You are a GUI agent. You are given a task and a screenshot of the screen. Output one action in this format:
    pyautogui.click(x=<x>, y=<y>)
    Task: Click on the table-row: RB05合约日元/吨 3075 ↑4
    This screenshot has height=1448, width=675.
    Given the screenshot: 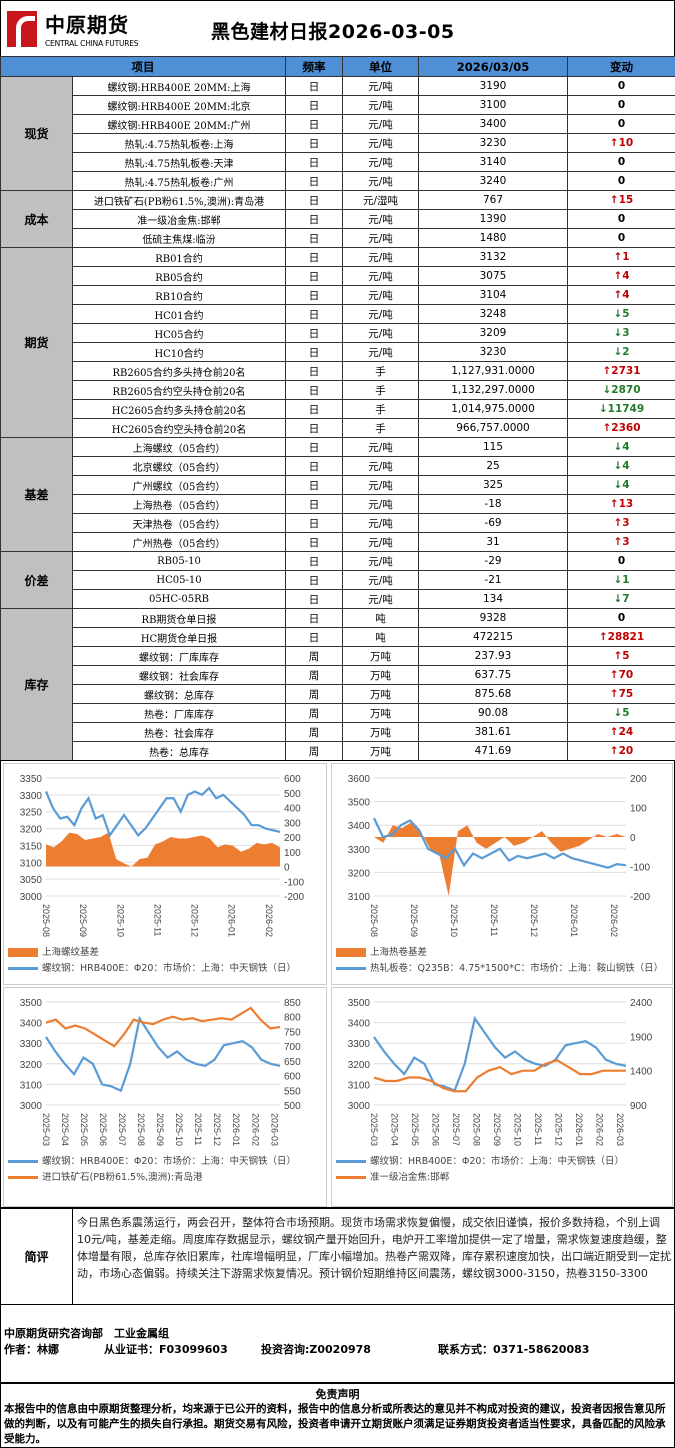 What is the action you would take?
    pyautogui.click(x=338, y=276)
    